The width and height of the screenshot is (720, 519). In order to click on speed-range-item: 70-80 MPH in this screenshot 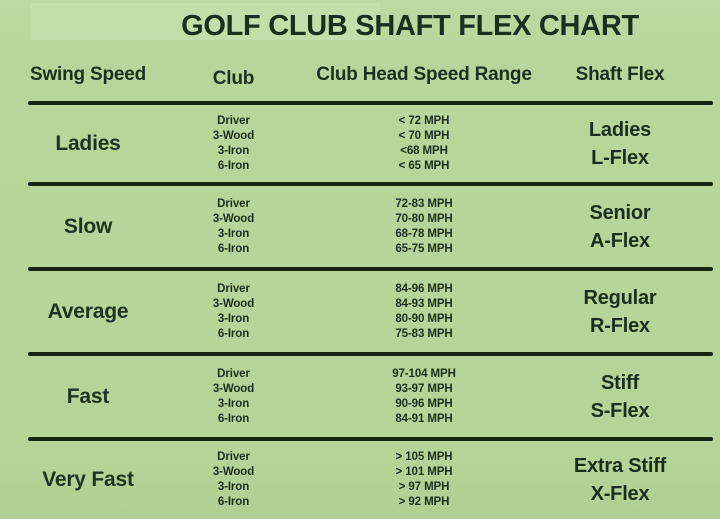, I will do `click(424, 218)`.